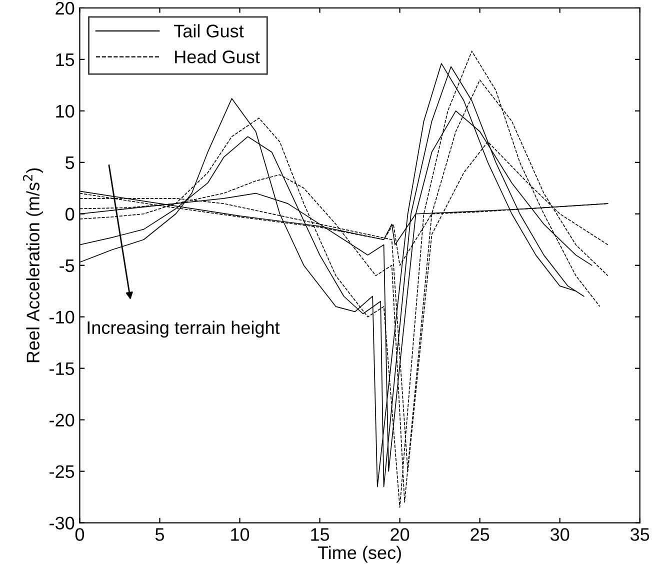  I want to click on y-tick-label: -20, so click(62, 420).